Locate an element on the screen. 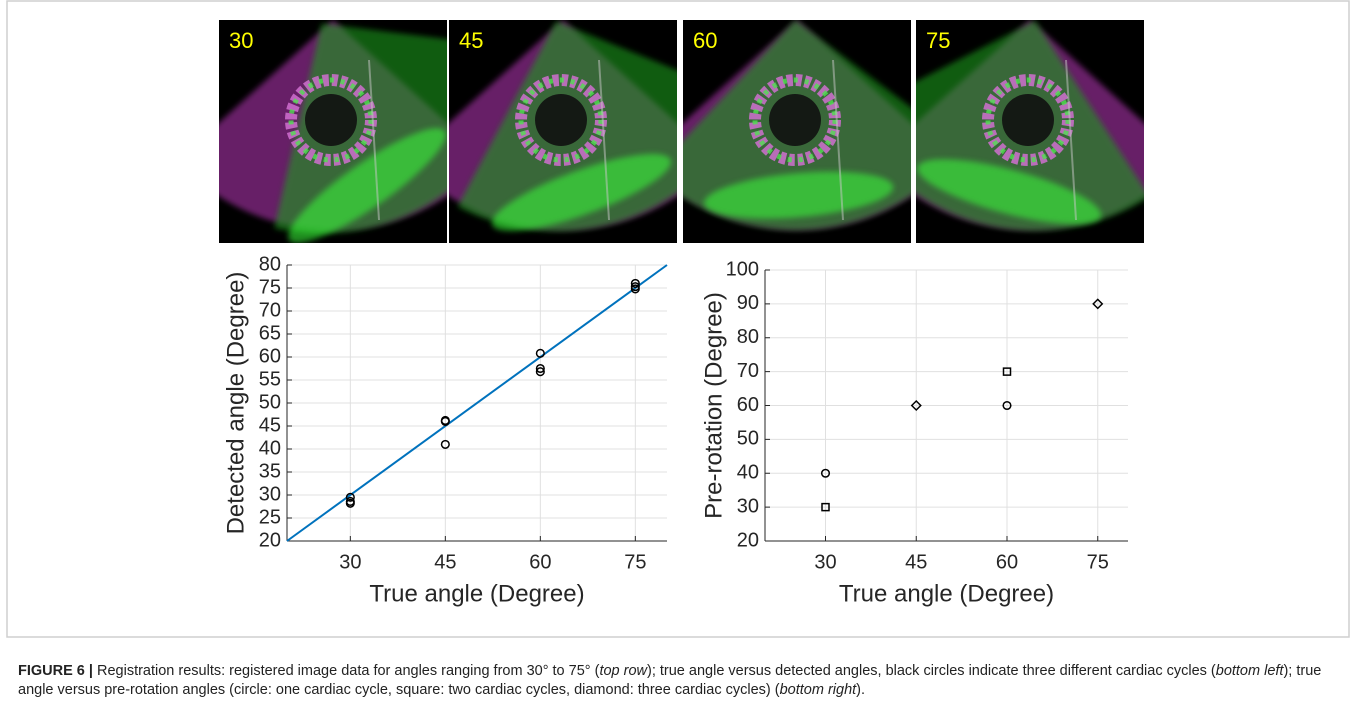 Image resolution: width=1356 pixels, height=722 pixels. y-axis-label: Pre-rotation (Degree) is located at coordinates (713, 405).